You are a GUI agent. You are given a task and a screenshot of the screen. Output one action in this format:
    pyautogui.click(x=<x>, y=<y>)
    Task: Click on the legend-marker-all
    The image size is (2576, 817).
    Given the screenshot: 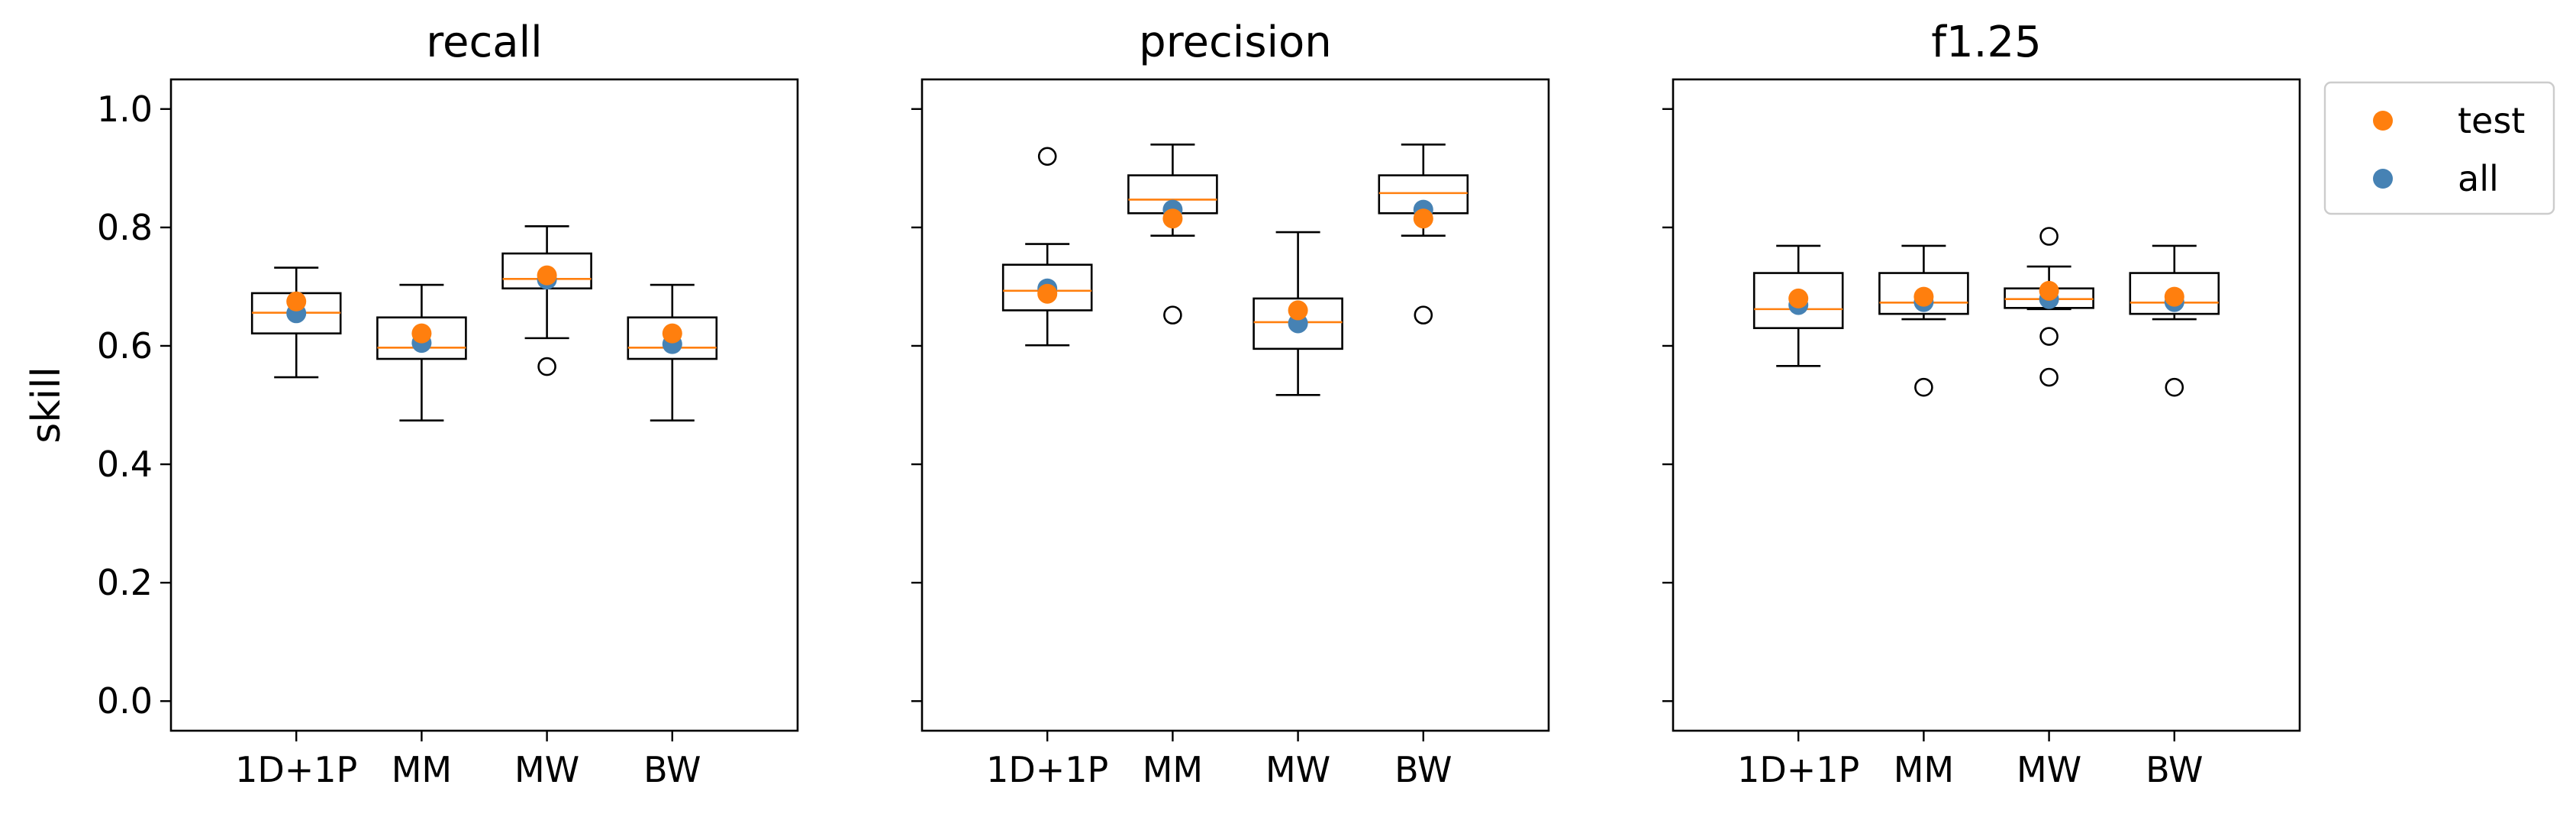 What is the action you would take?
    pyautogui.click(x=2383, y=179)
    